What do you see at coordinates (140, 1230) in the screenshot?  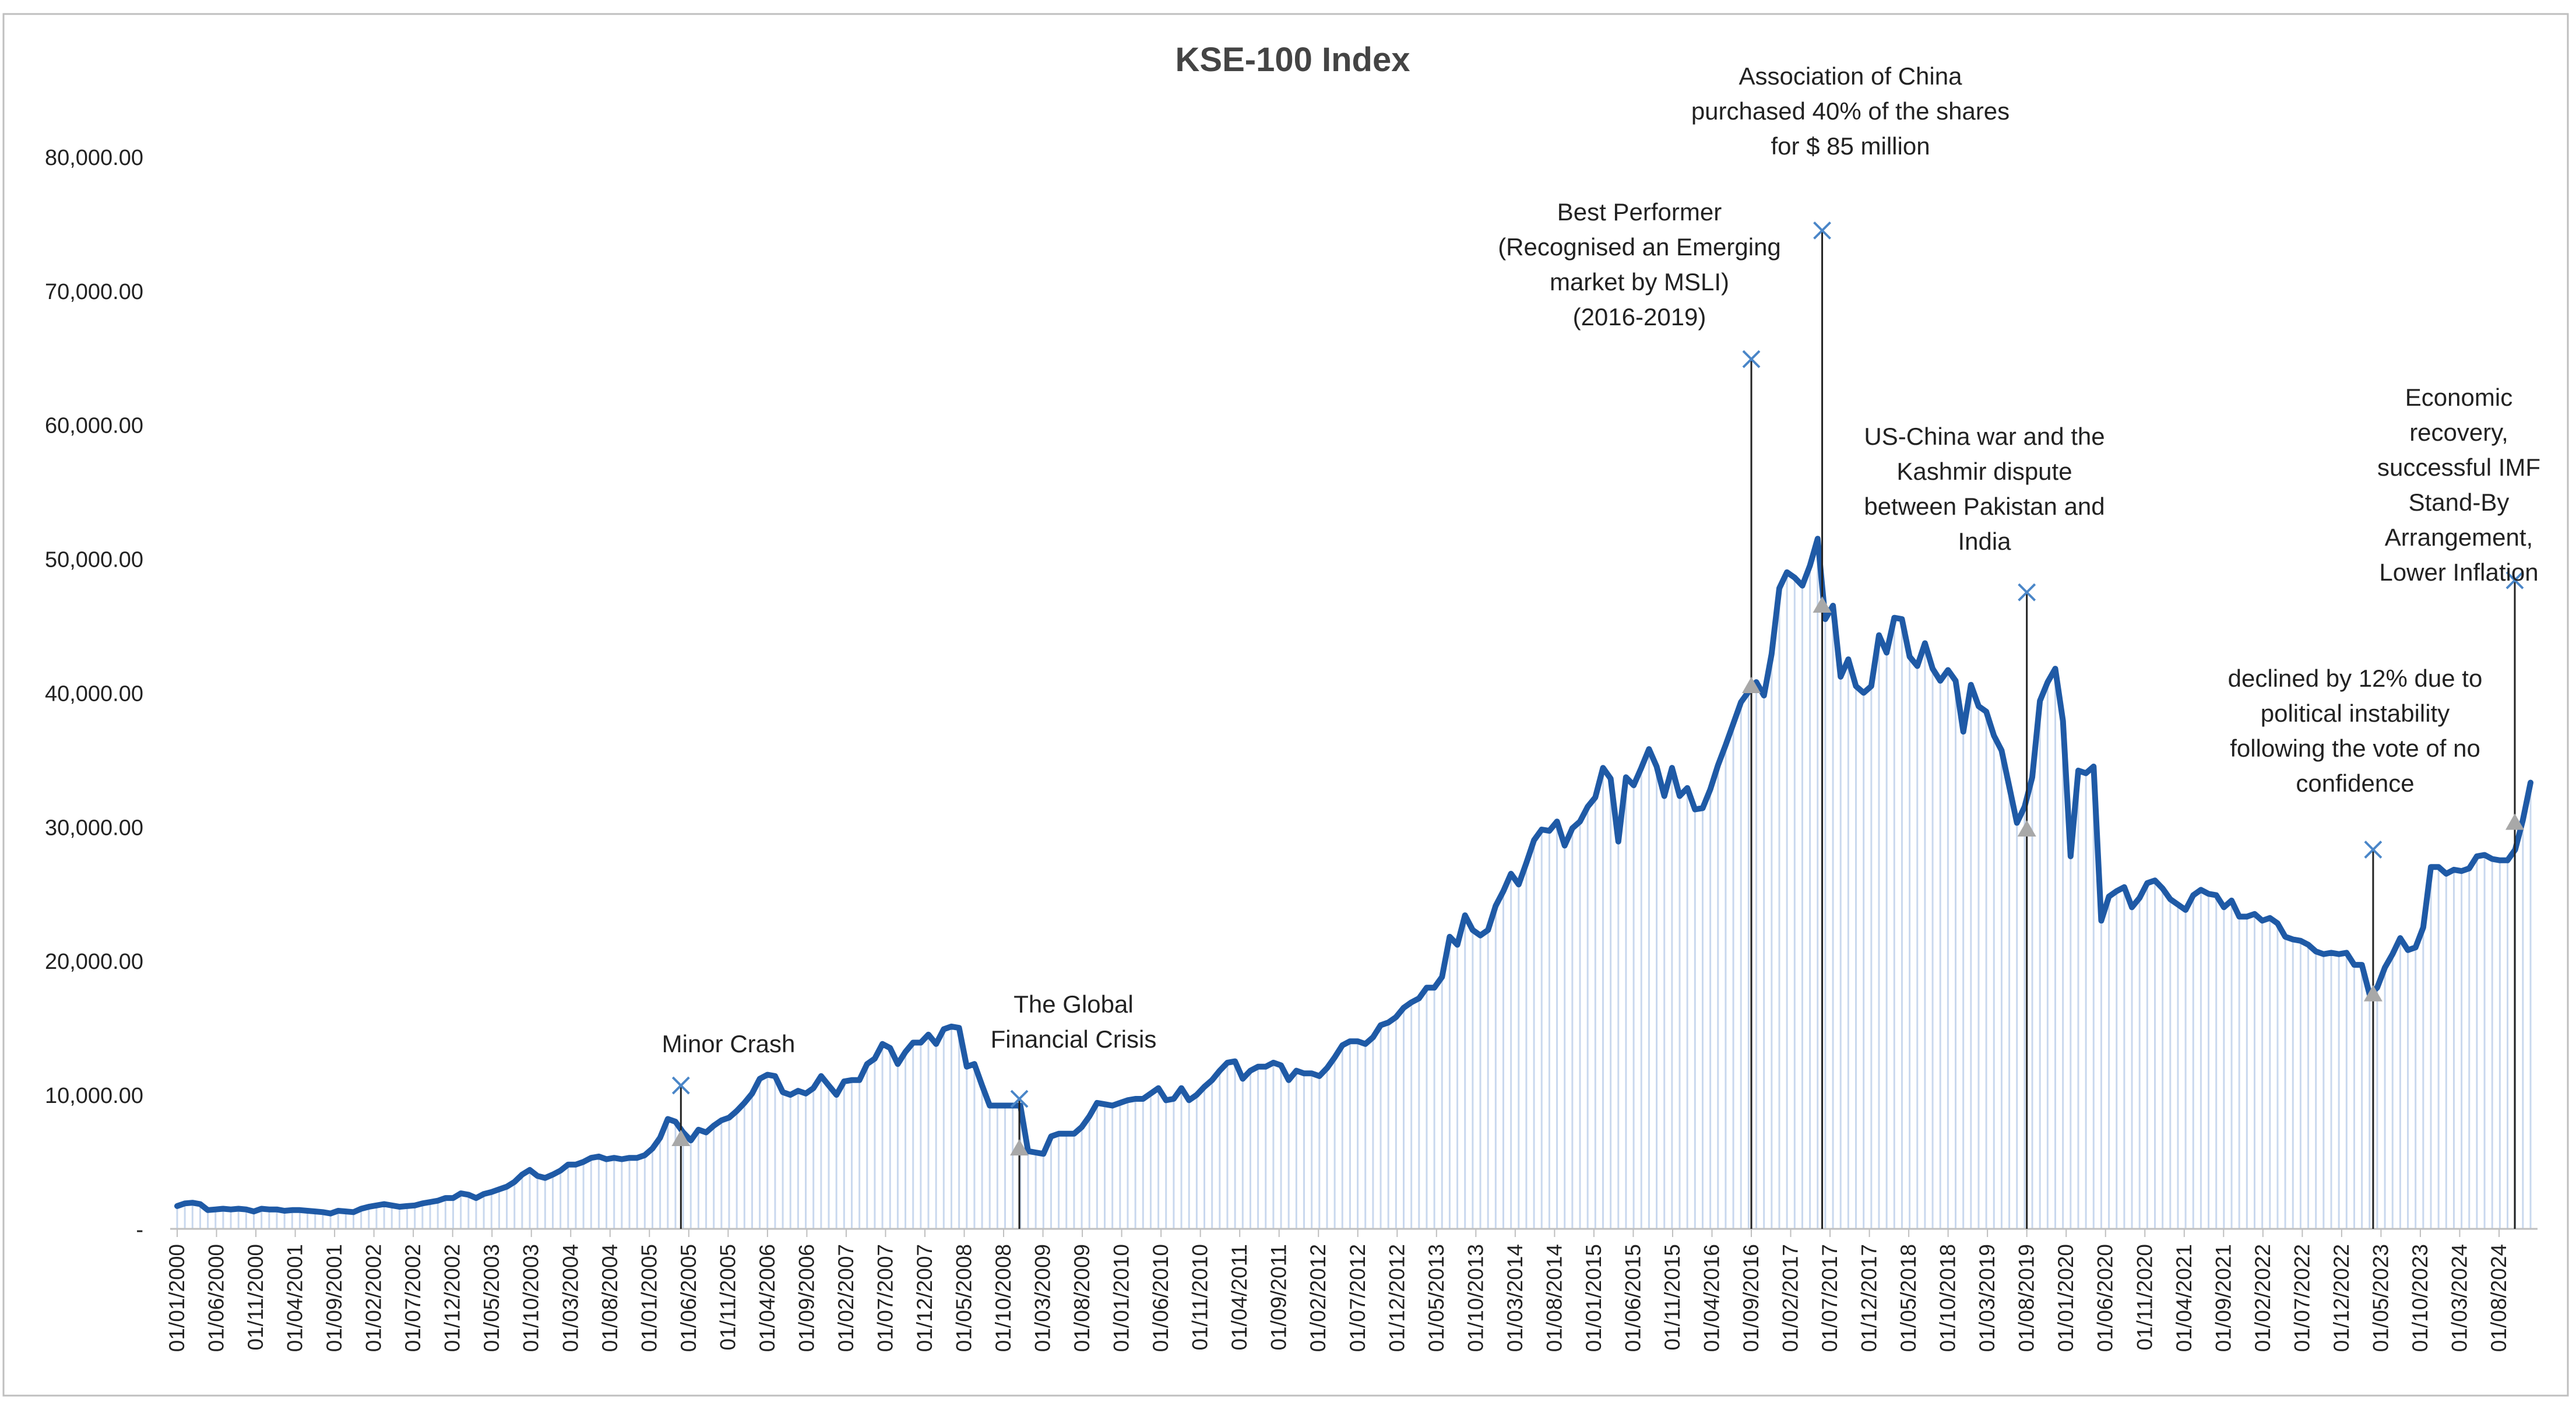 I see `y-tick-label: -` at bounding box center [140, 1230].